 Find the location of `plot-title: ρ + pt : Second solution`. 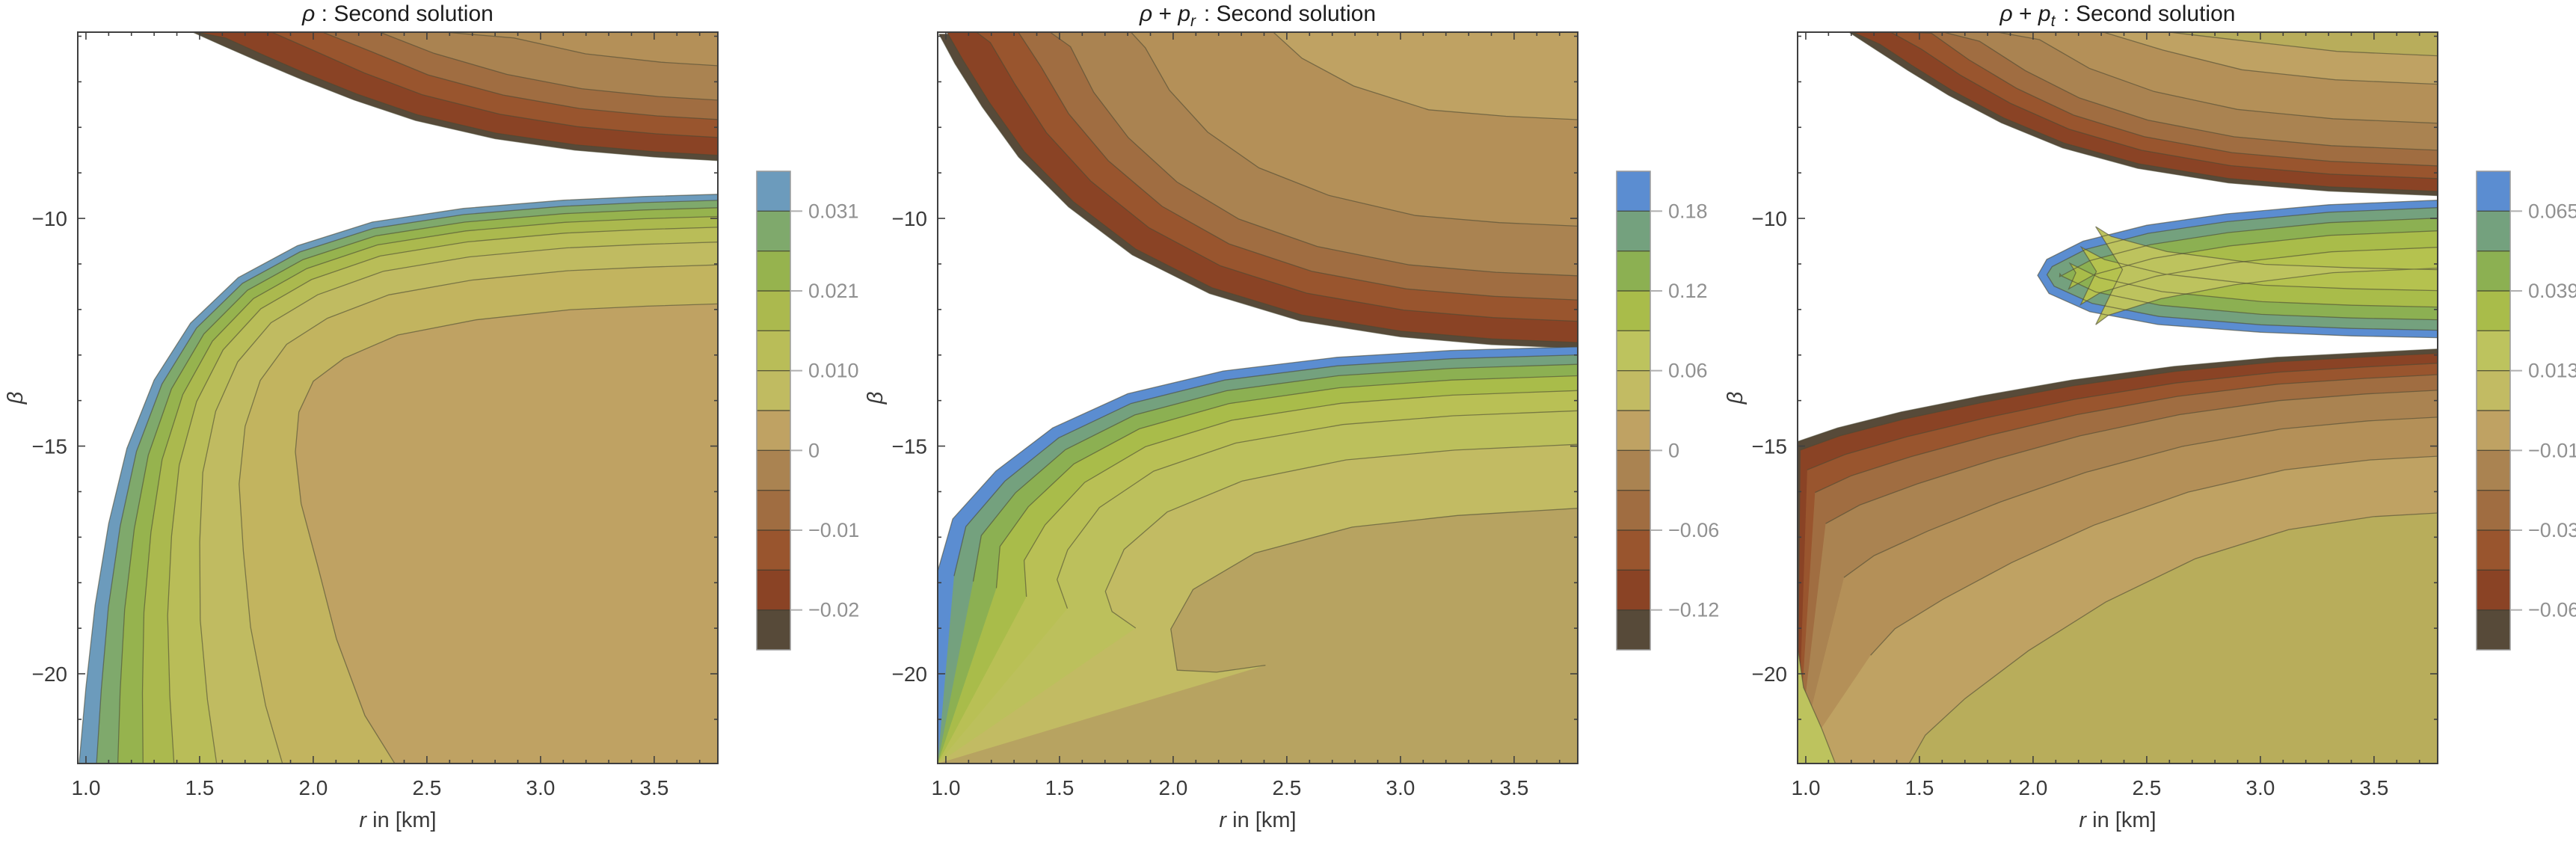

plot-title: ρ + pt : Second solution is located at coordinates (2117, 15).